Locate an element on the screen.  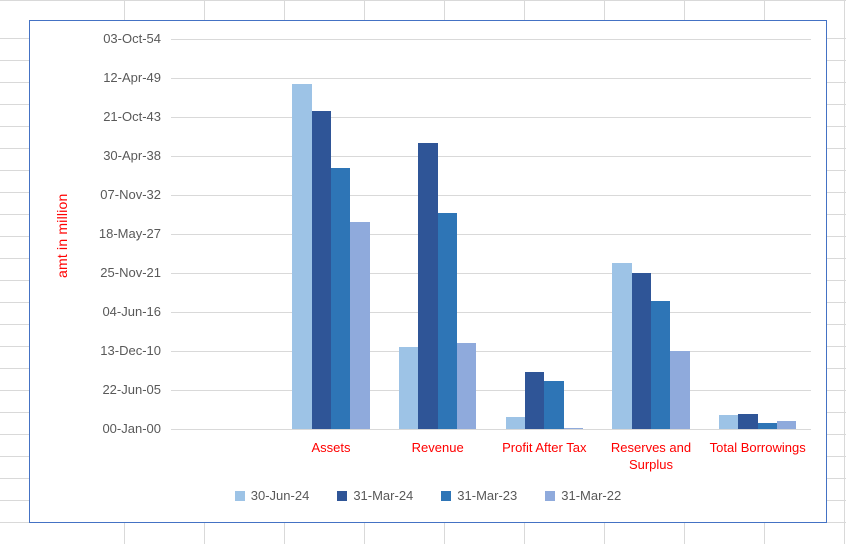
y-axis-tick-label: 03-Oct-54 is located at coordinates (132, 38).